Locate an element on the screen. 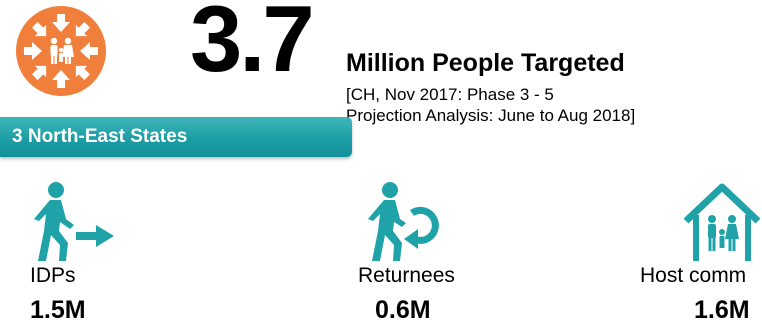  idps-icon is located at coordinates (73, 223).